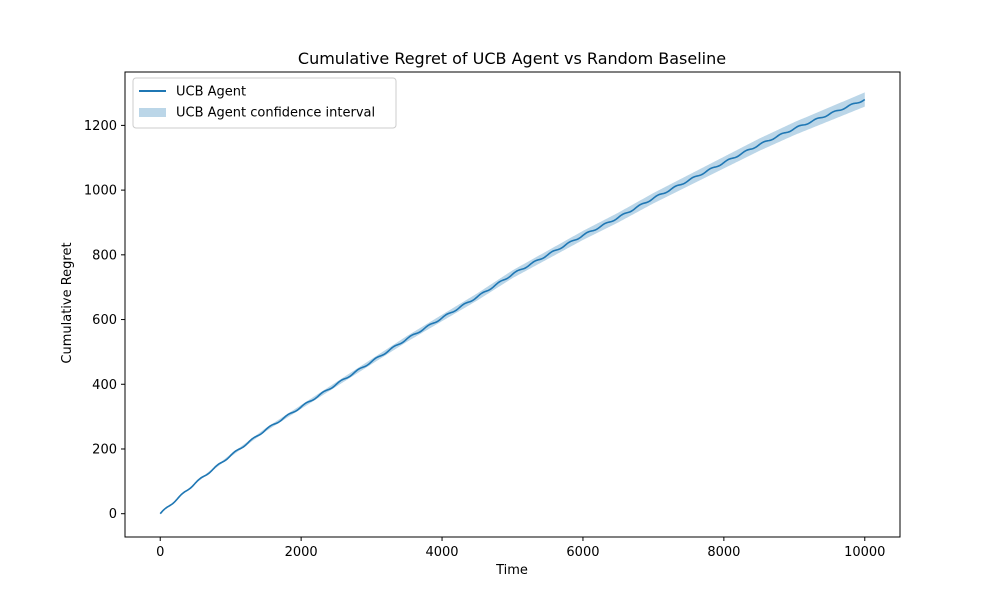  I want to click on y-tick-label: 1000, so click(100, 191).